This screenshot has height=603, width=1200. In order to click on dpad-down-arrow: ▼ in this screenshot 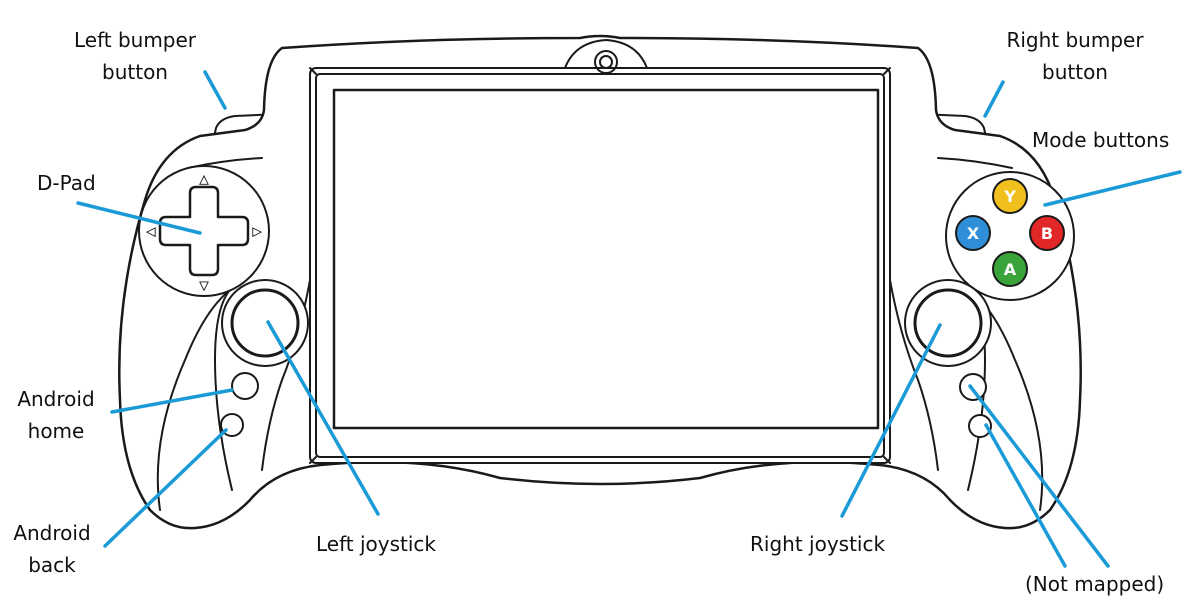, I will do `click(204, 285)`.